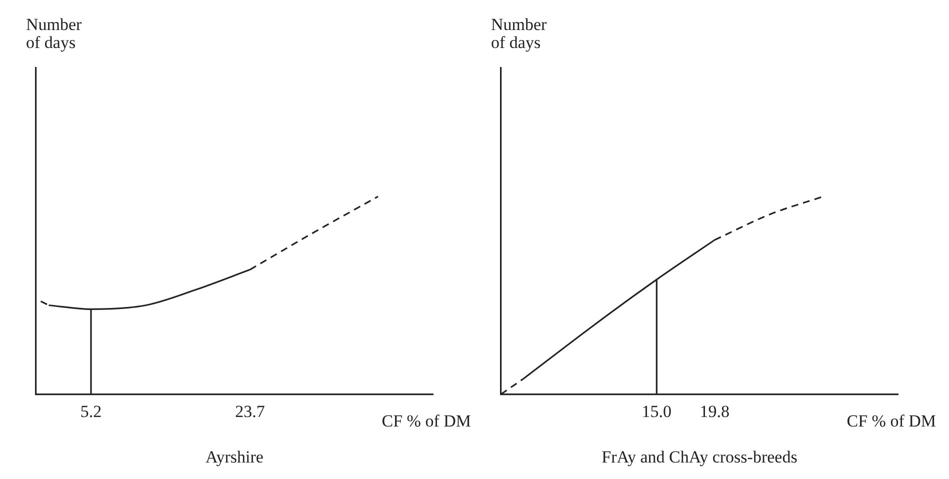 The width and height of the screenshot is (949, 479). I want to click on text: FrAy and ChAy cross-breeds, so click(700, 456).